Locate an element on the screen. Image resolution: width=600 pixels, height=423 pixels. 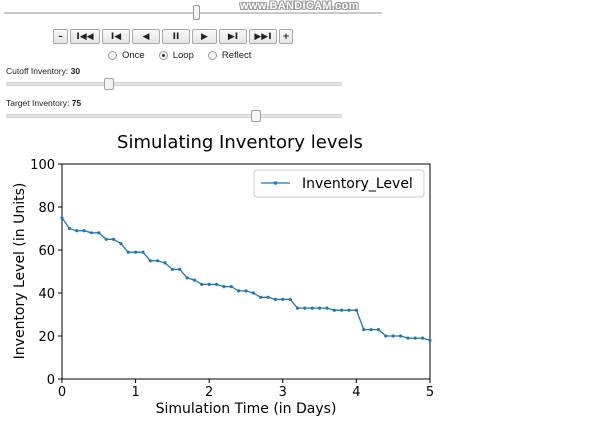
next-frame-button: ▶I is located at coordinates (233, 36).